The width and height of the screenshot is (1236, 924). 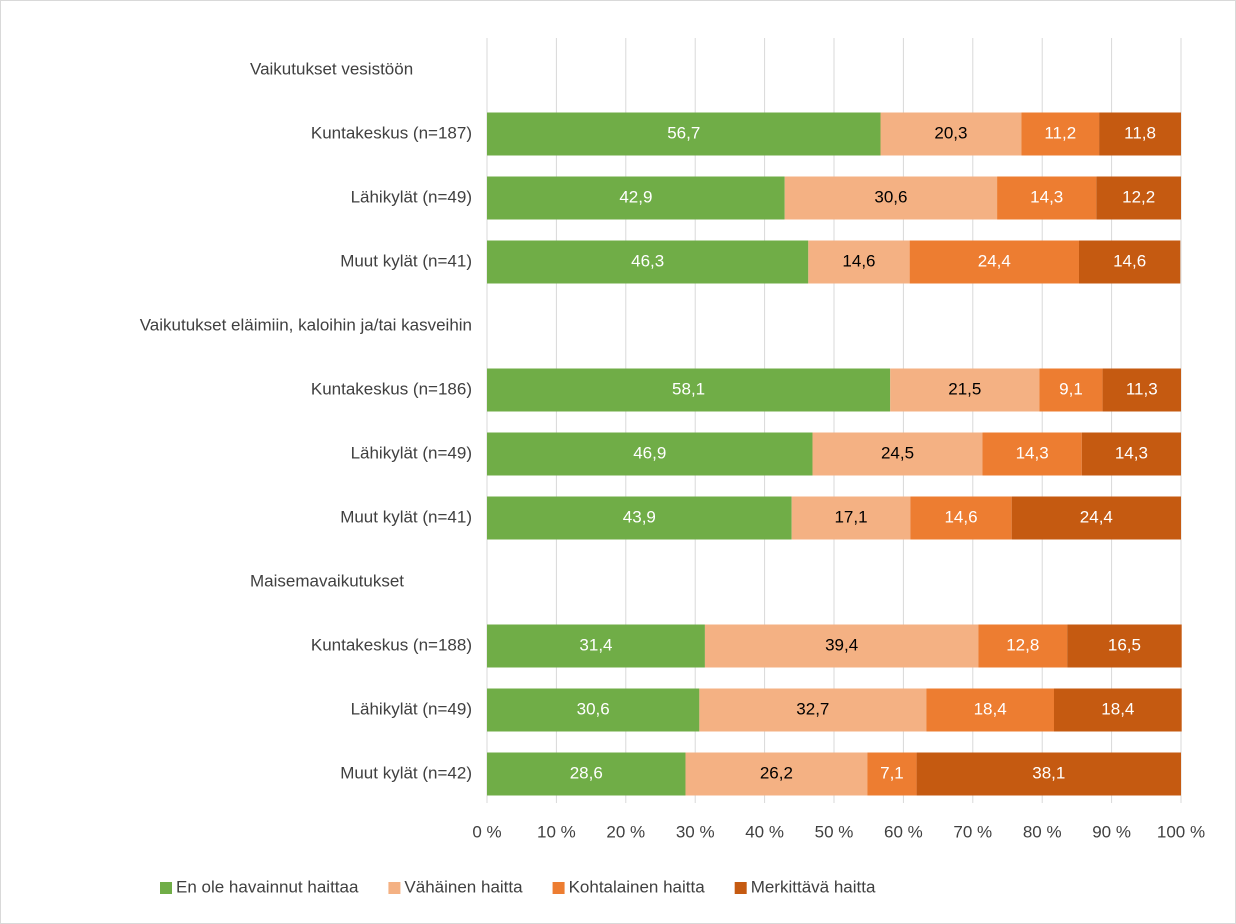 I want to click on data-label: 9,1, so click(x=1071, y=388).